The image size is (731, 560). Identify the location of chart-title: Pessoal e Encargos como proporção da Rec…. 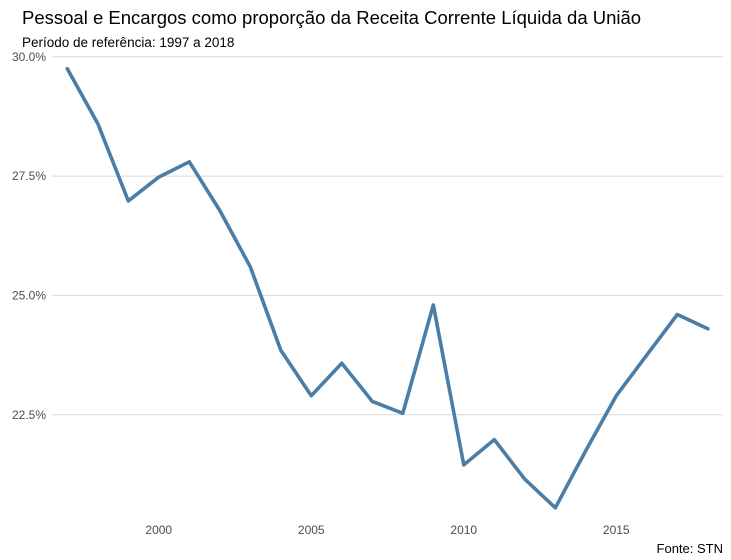
(331, 17).